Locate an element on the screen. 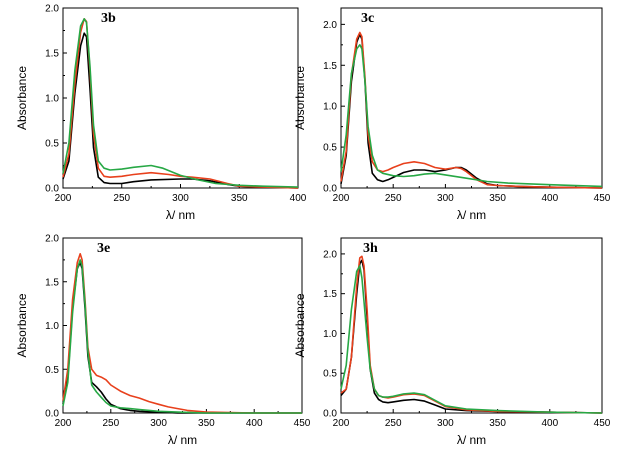  panel-title: 3c is located at coordinates (367, 18).